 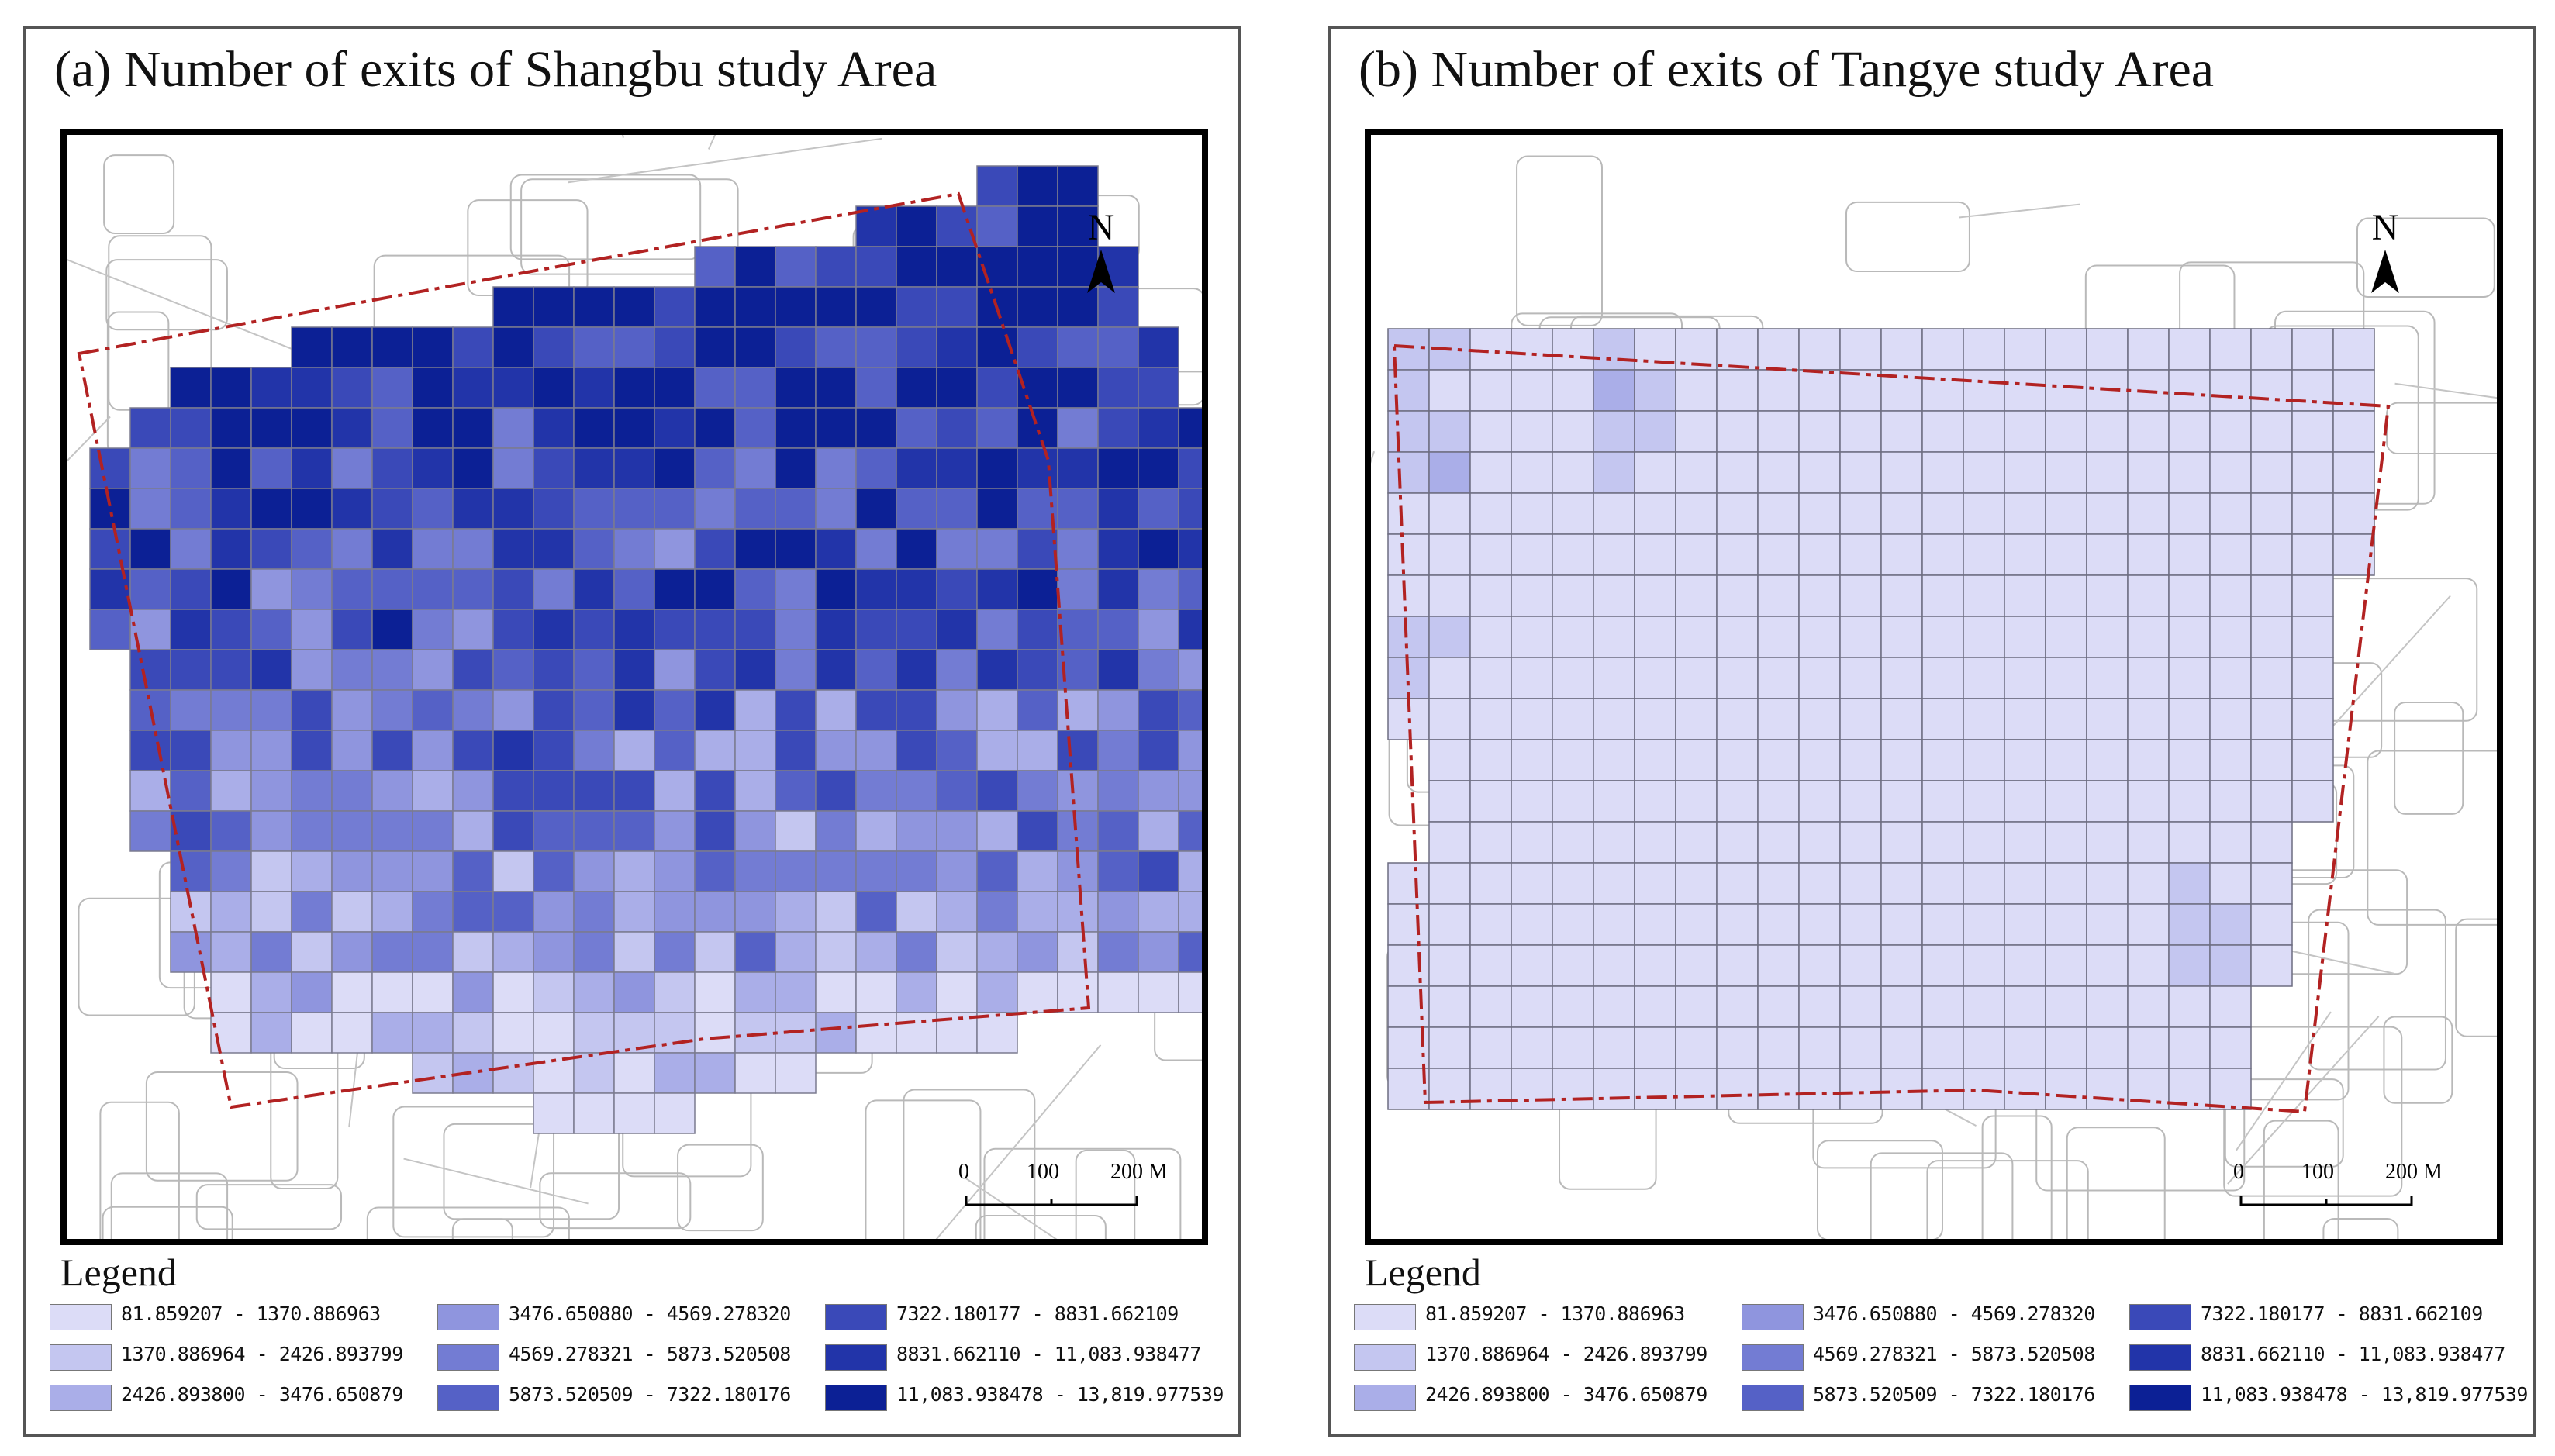 What do you see at coordinates (1373, 457) in the screenshot?
I see `road-line` at bounding box center [1373, 457].